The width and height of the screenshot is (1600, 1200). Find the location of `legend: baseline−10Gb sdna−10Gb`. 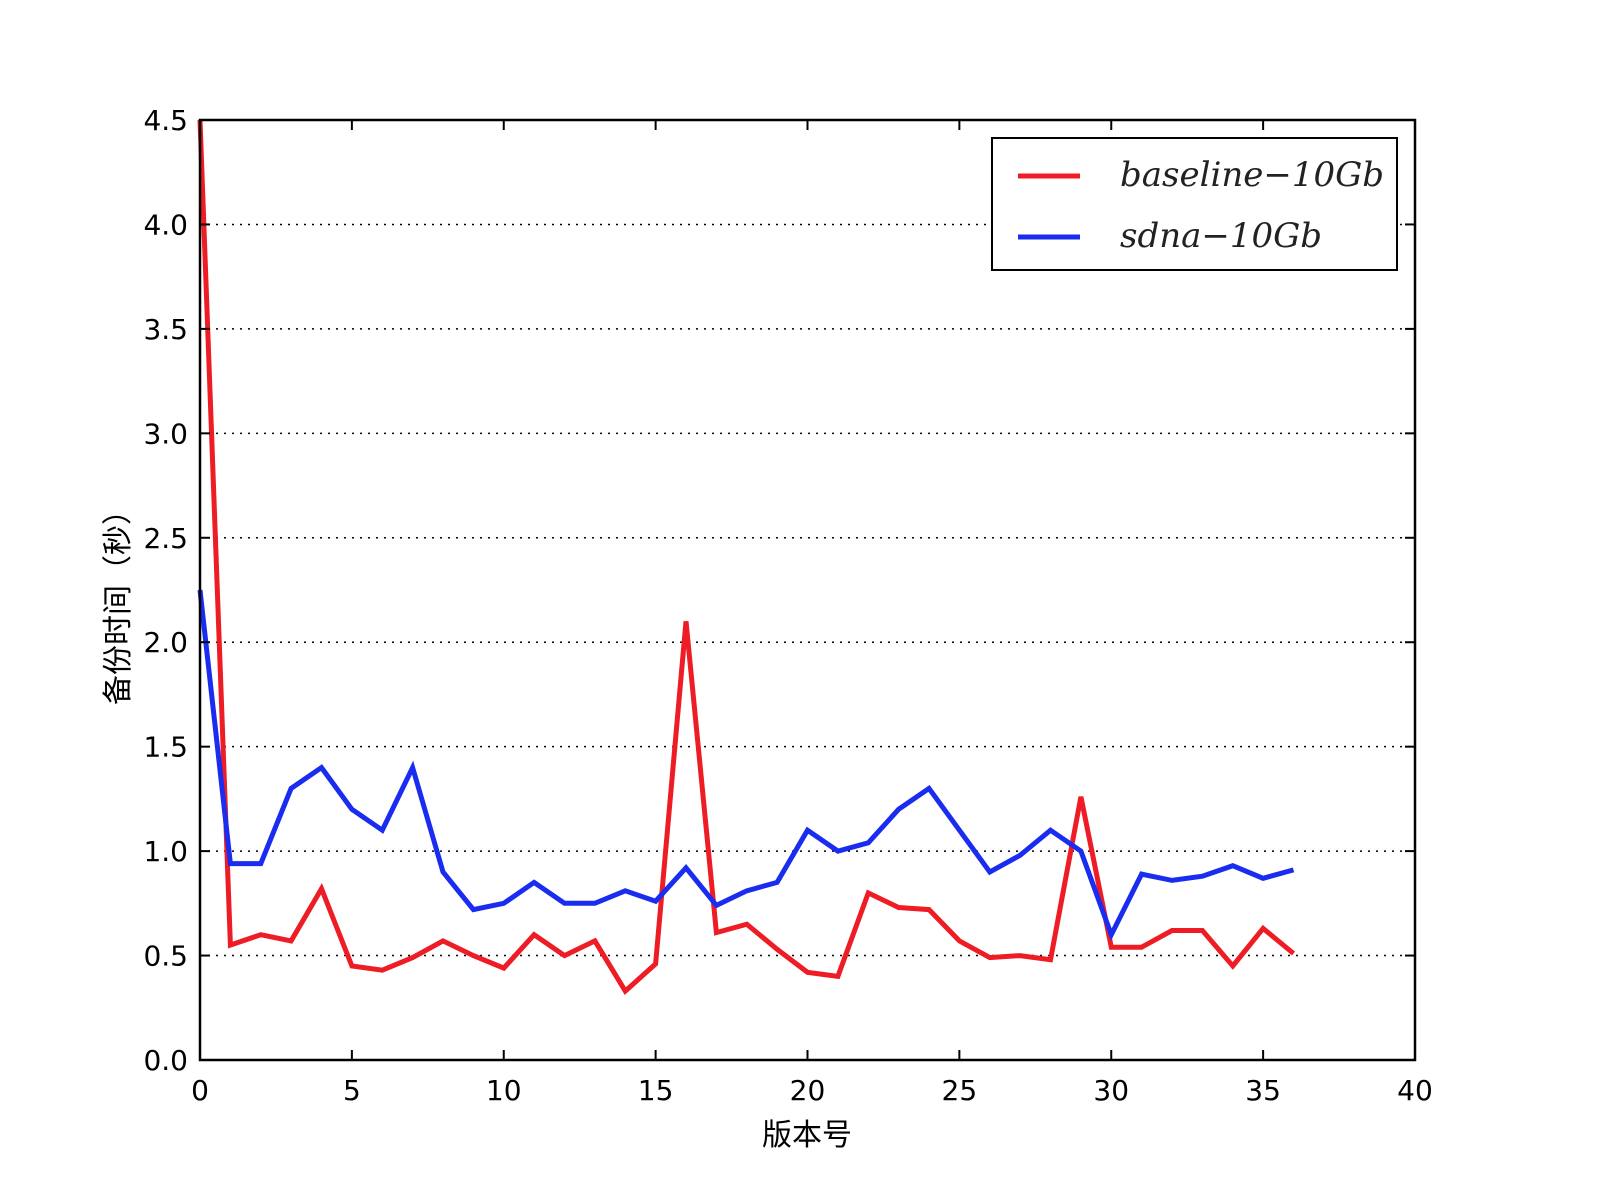

legend: baseline−10Gb sdna−10Gb is located at coordinates (1194, 204).